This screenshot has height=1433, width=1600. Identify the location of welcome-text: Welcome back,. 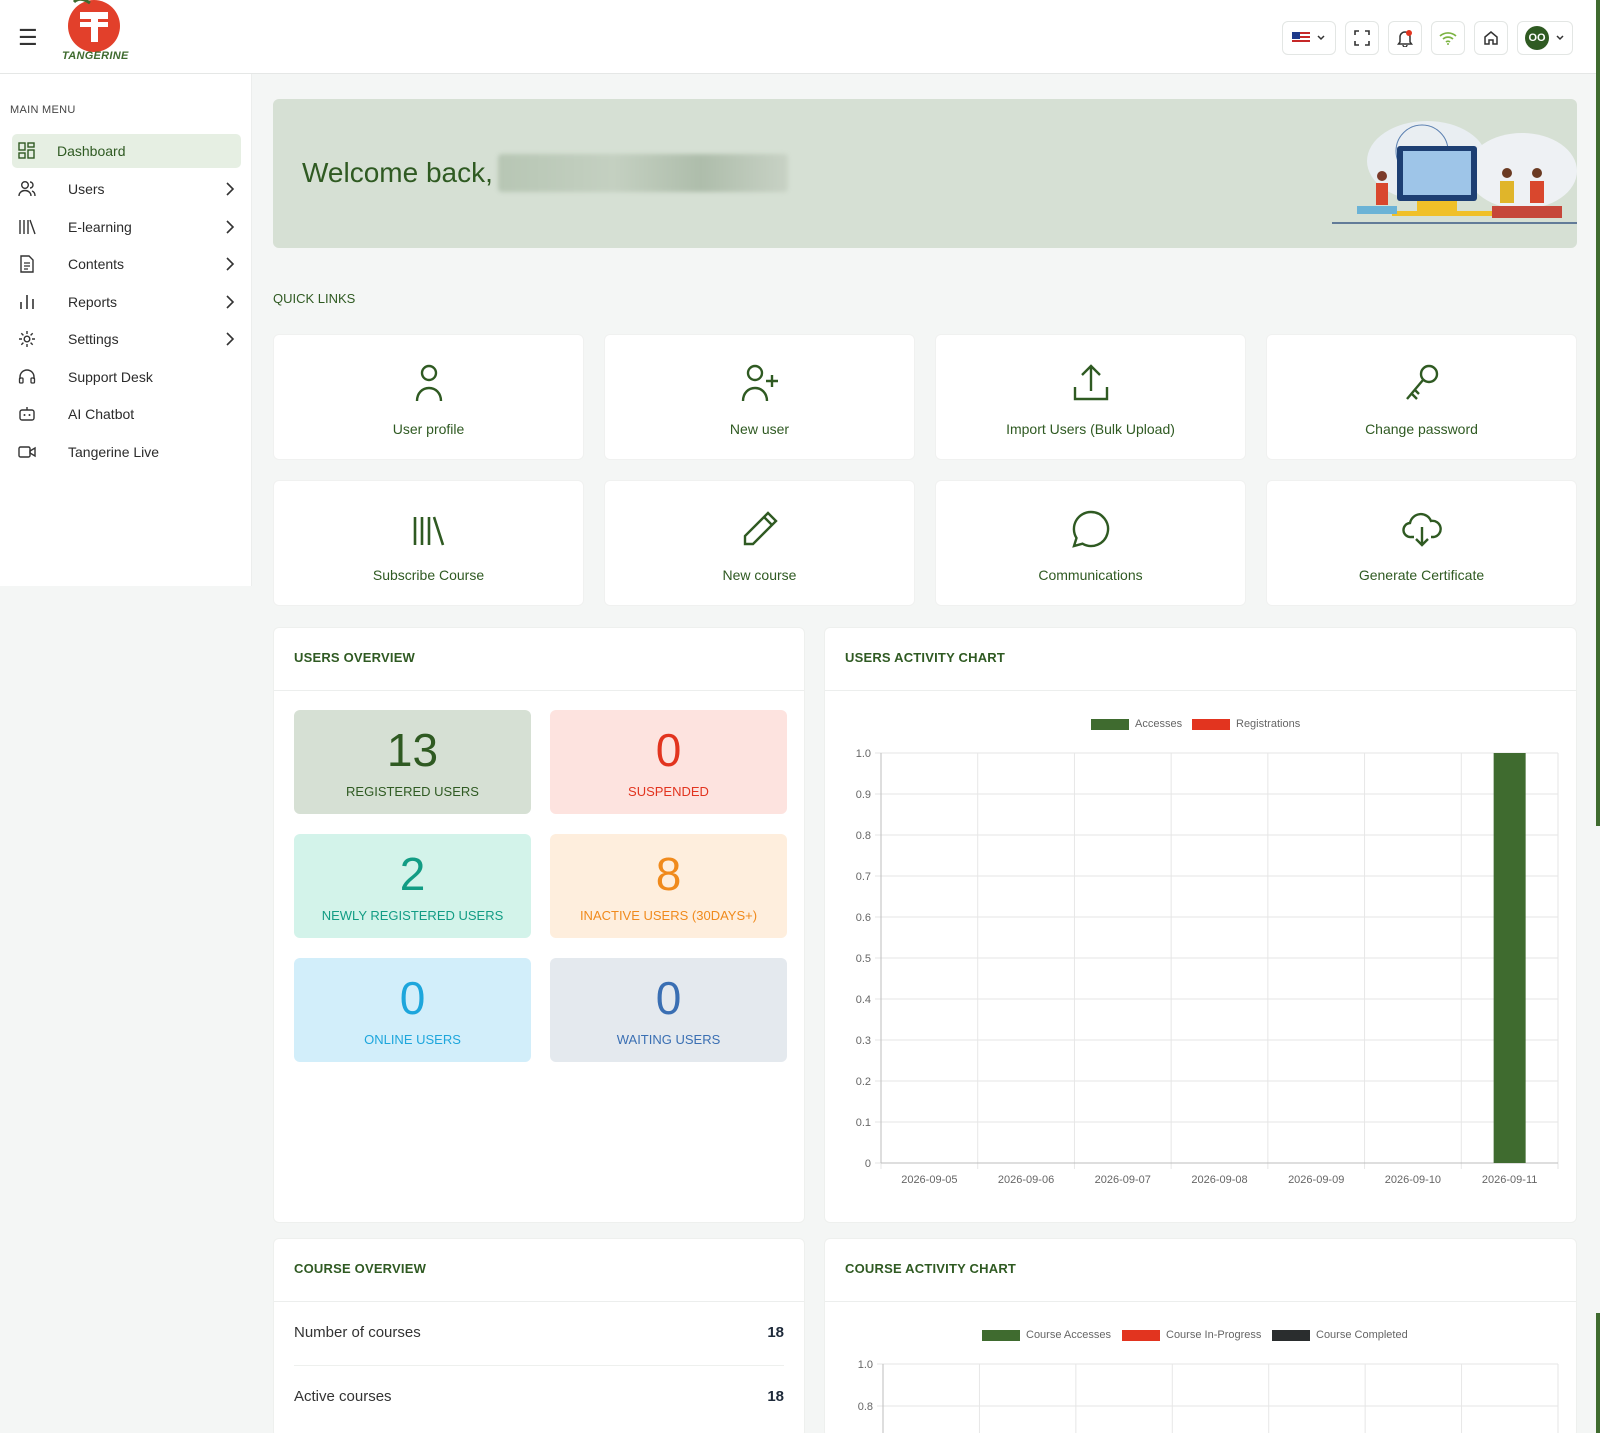
(397, 172).